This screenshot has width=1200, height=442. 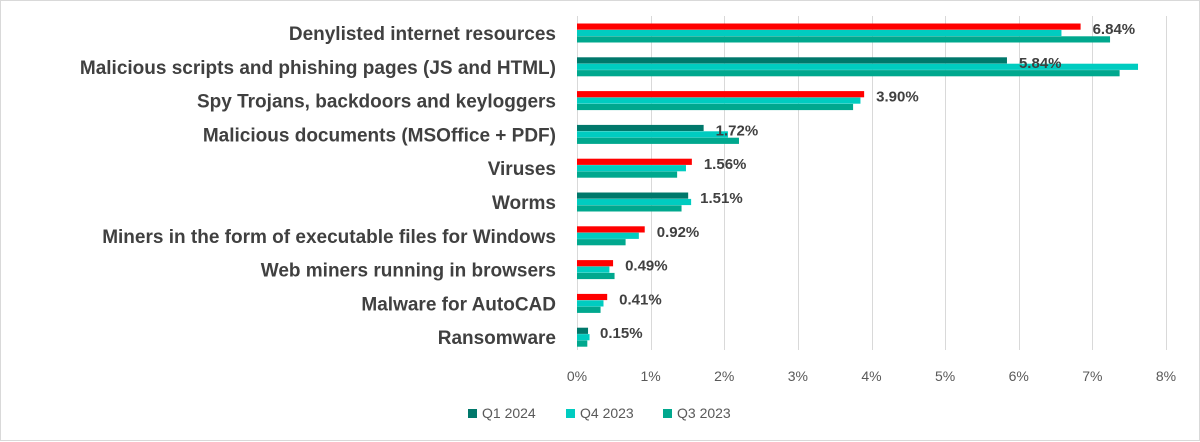 What do you see at coordinates (522, 169) in the screenshot?
I see `category-label: Viruses` at bounding box center [522, 169].